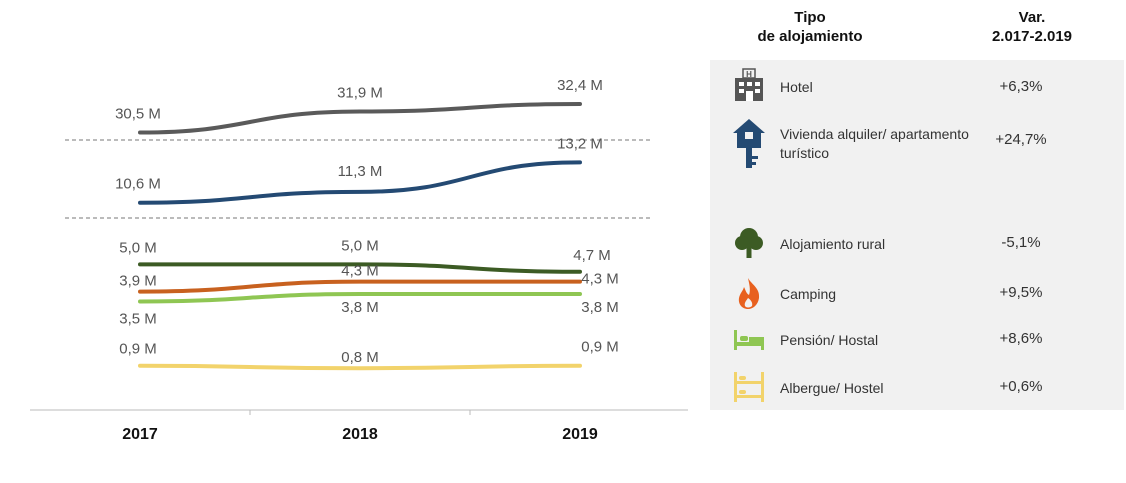  Describe the element at coordinates (138, 318) in the screenshot. I see `data-label: 3,5 M` at that location.